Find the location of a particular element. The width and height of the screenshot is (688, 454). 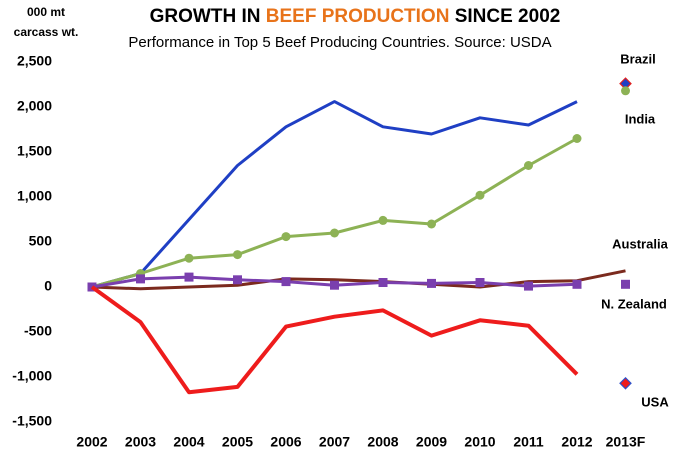

y-tick-label: 2,000 is located at coordinates (34, 106).